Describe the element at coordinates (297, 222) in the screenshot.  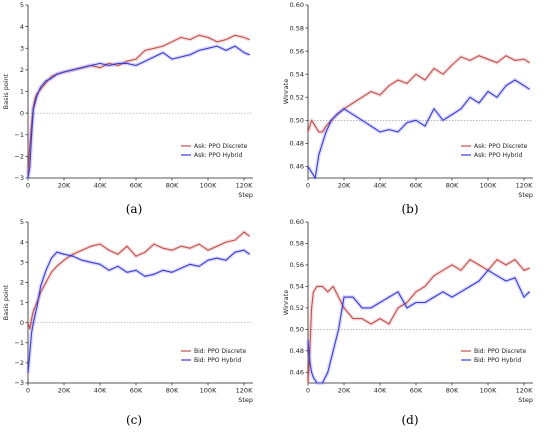
I see `y-tick-label: 0.60` at that location.